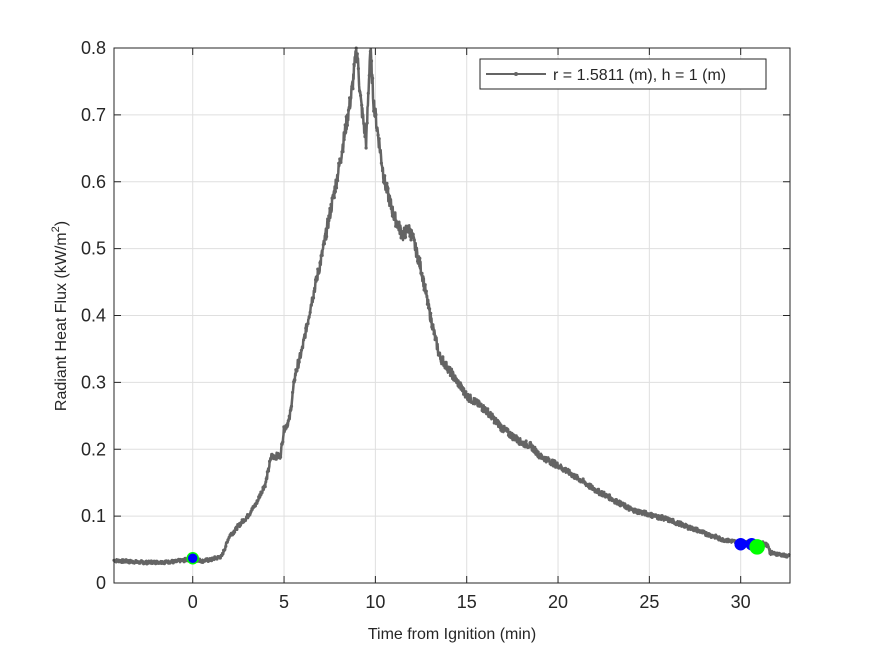  Describe the element at coordinates (649, 602) in the screenshot. I see `x-tick-label: 25` at that location.